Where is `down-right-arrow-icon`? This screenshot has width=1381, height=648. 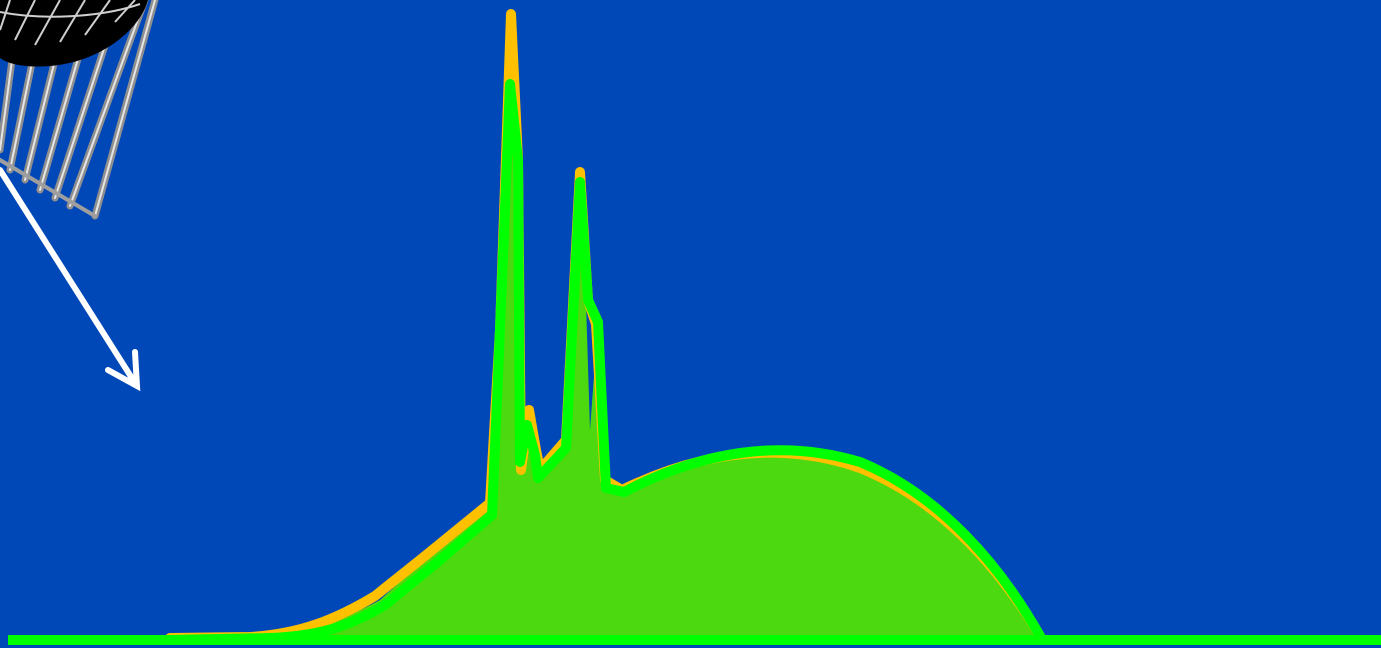 down-right-arrow-icon is located at coordinates (70, 279).